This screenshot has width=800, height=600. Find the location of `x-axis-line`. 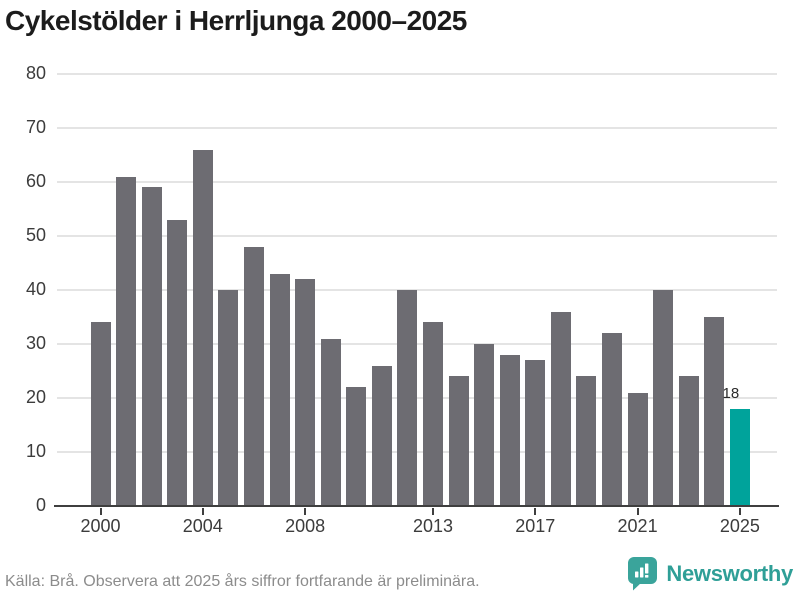

x-axis-line is located at coordinates (416, 505).